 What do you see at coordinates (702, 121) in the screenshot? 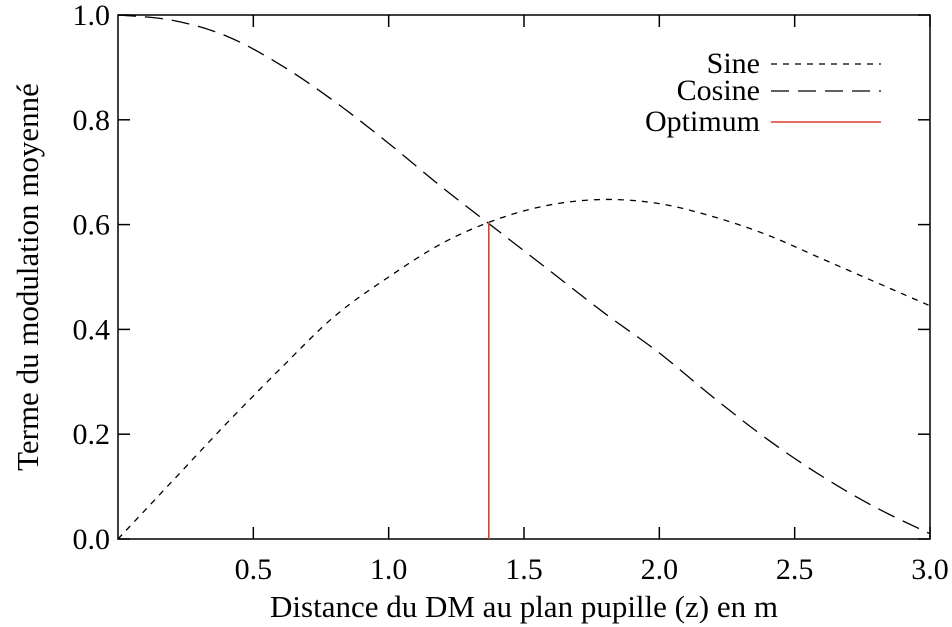
I see `legend-label-optimum: Optimum` at bounding box center [702, 121].